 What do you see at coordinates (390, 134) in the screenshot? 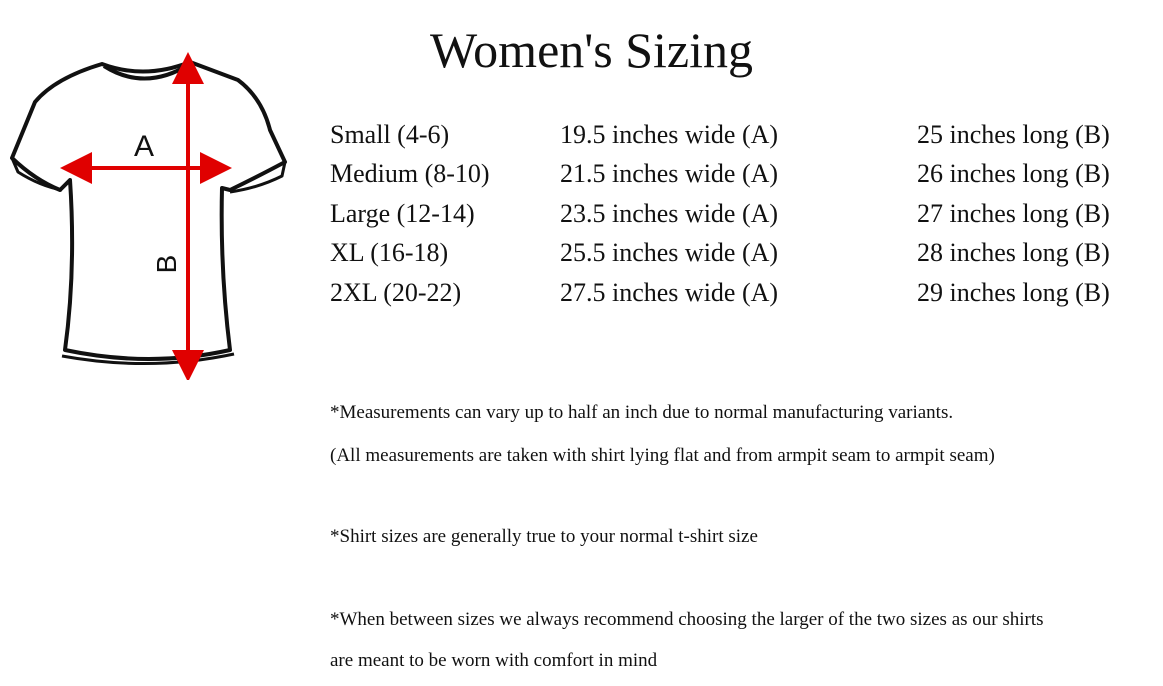
I see `size-name: Small (4-6)` at bounding box center [390, 134].